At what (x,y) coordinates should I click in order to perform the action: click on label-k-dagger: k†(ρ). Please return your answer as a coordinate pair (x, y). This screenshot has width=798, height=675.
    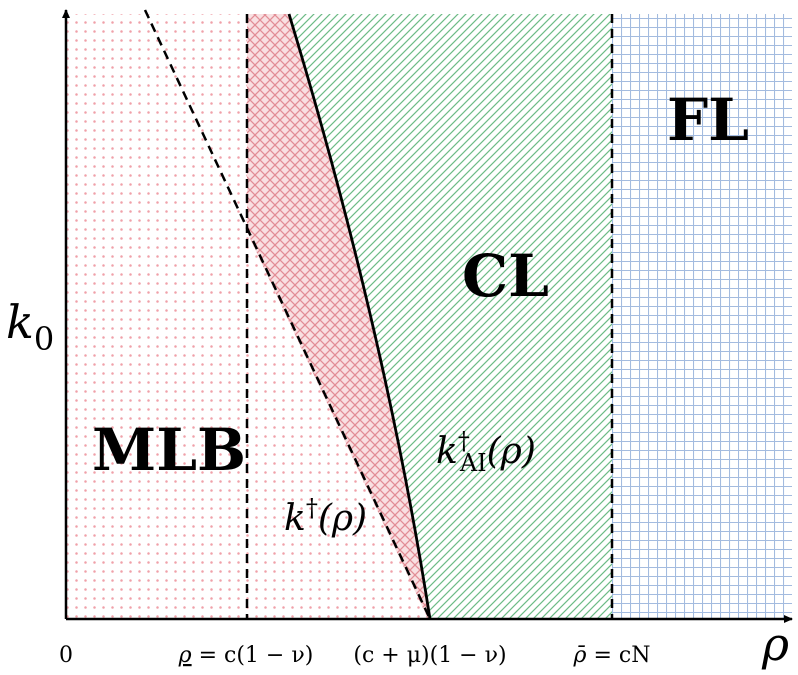
    Looking at the image, I should click on (325, 516).